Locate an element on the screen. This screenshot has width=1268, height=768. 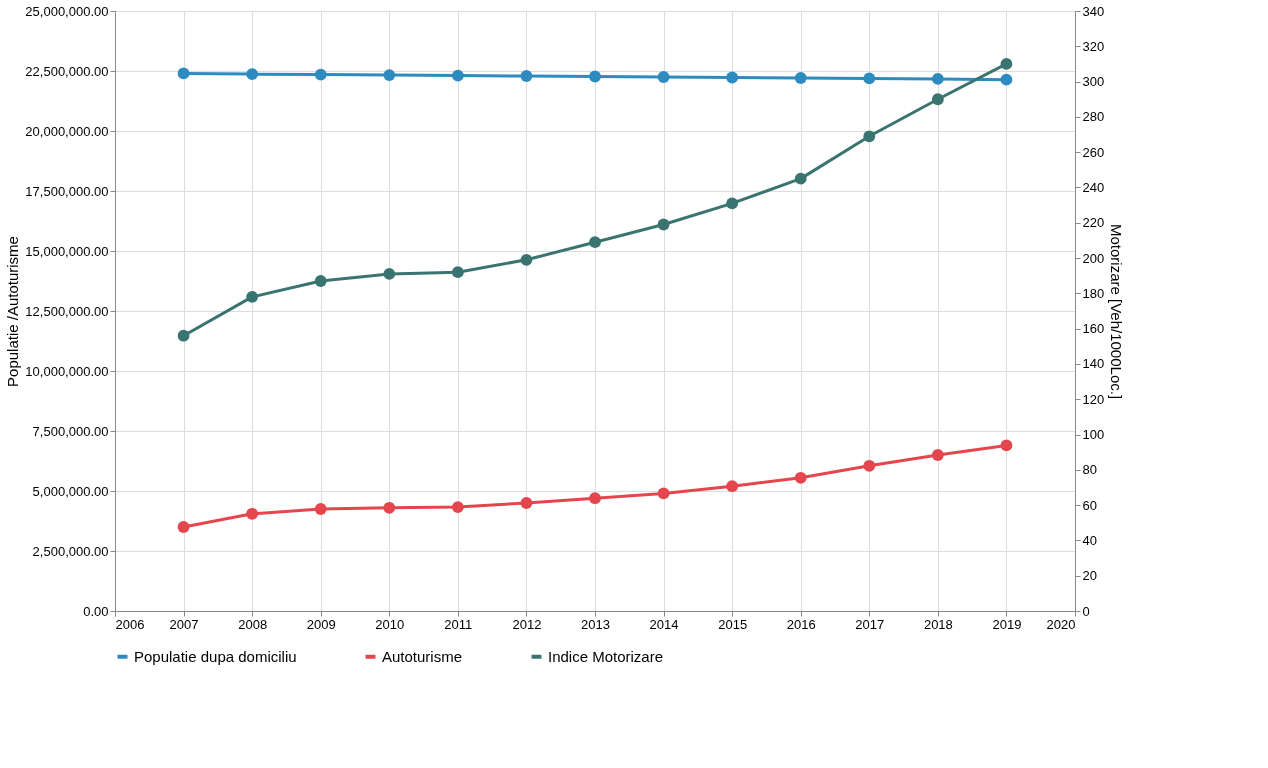
y2-tick-label: 340 is located at coordinates (1093, 11).